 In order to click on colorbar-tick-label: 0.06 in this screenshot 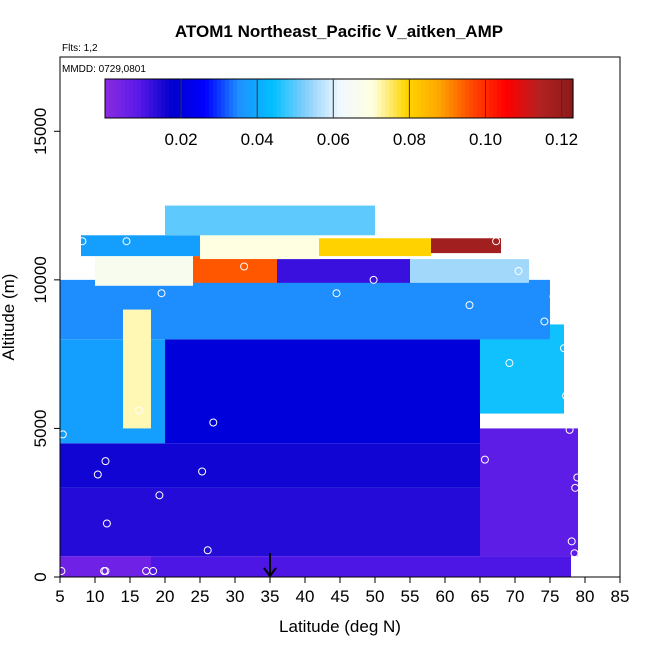, I will do `click(333, 139)`.